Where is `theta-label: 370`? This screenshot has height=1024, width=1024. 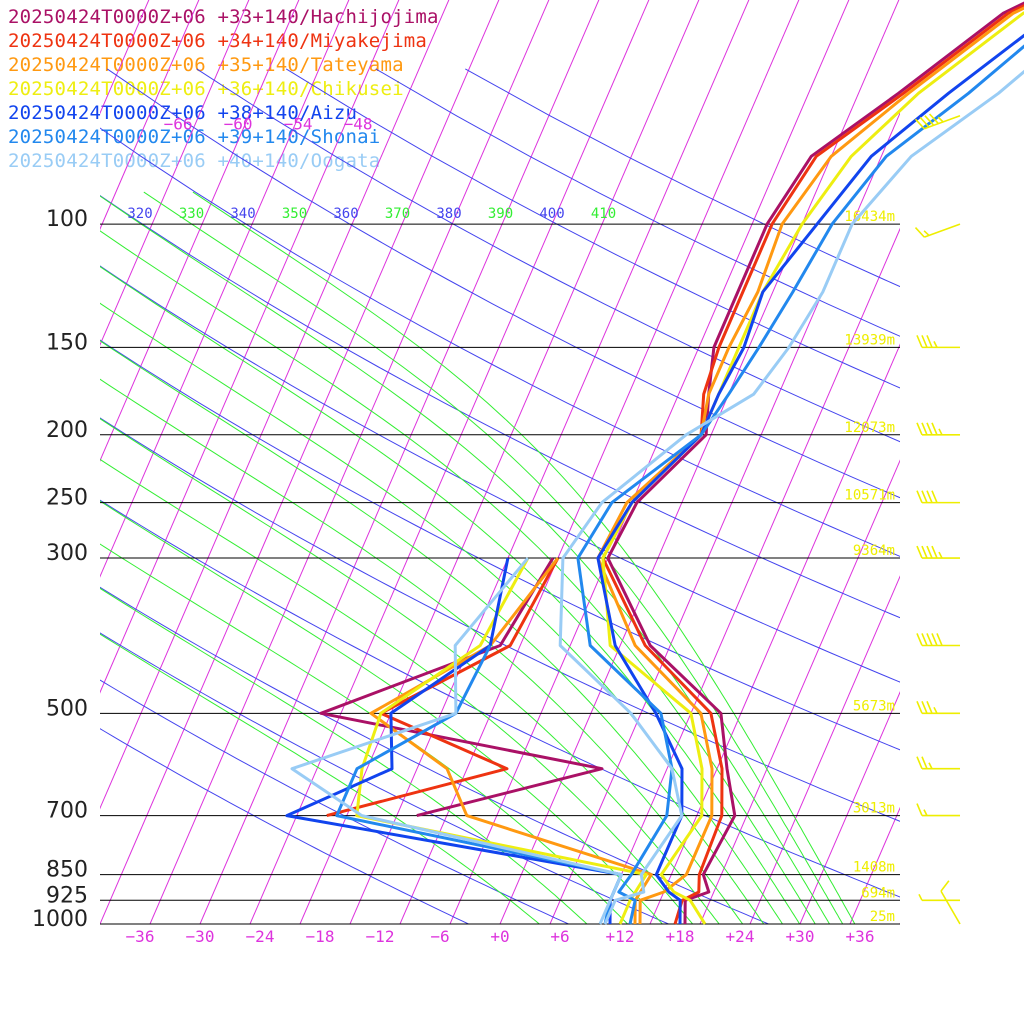 theta-label: 370 is located at coordinates (397, 214).